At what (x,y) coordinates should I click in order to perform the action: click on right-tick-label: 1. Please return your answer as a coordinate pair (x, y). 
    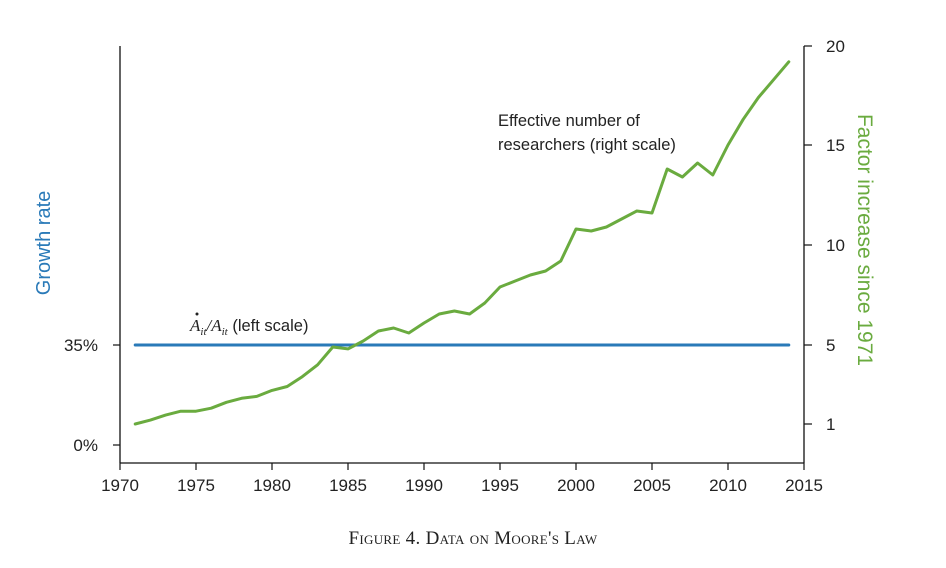
    Looking at the image, I should click on (830, 424).